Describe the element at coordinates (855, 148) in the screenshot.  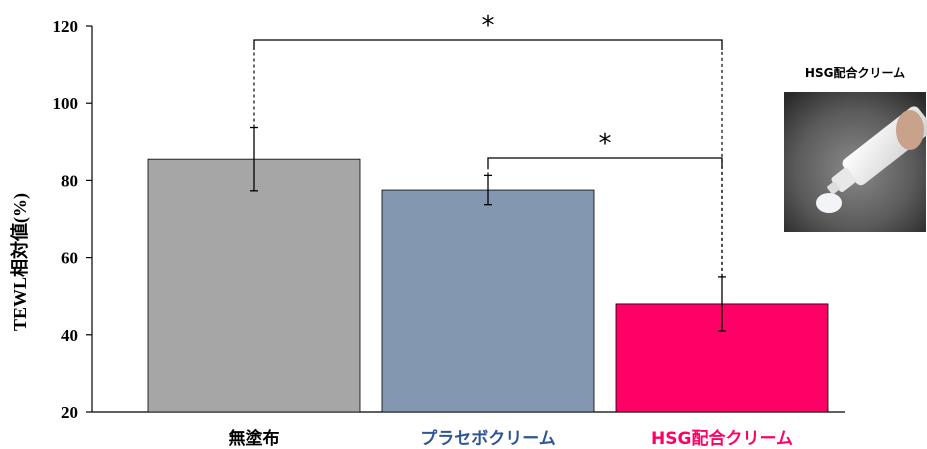
I see `product-photo: HSG配合クリーム` at that location.